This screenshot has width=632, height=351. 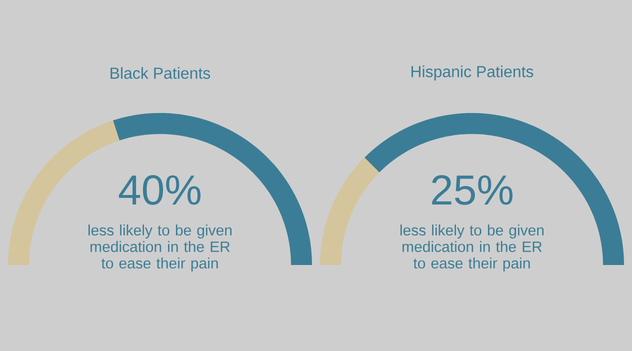 I want to click on chart-title: Hispanic Patients, so click(x=473, y=73).